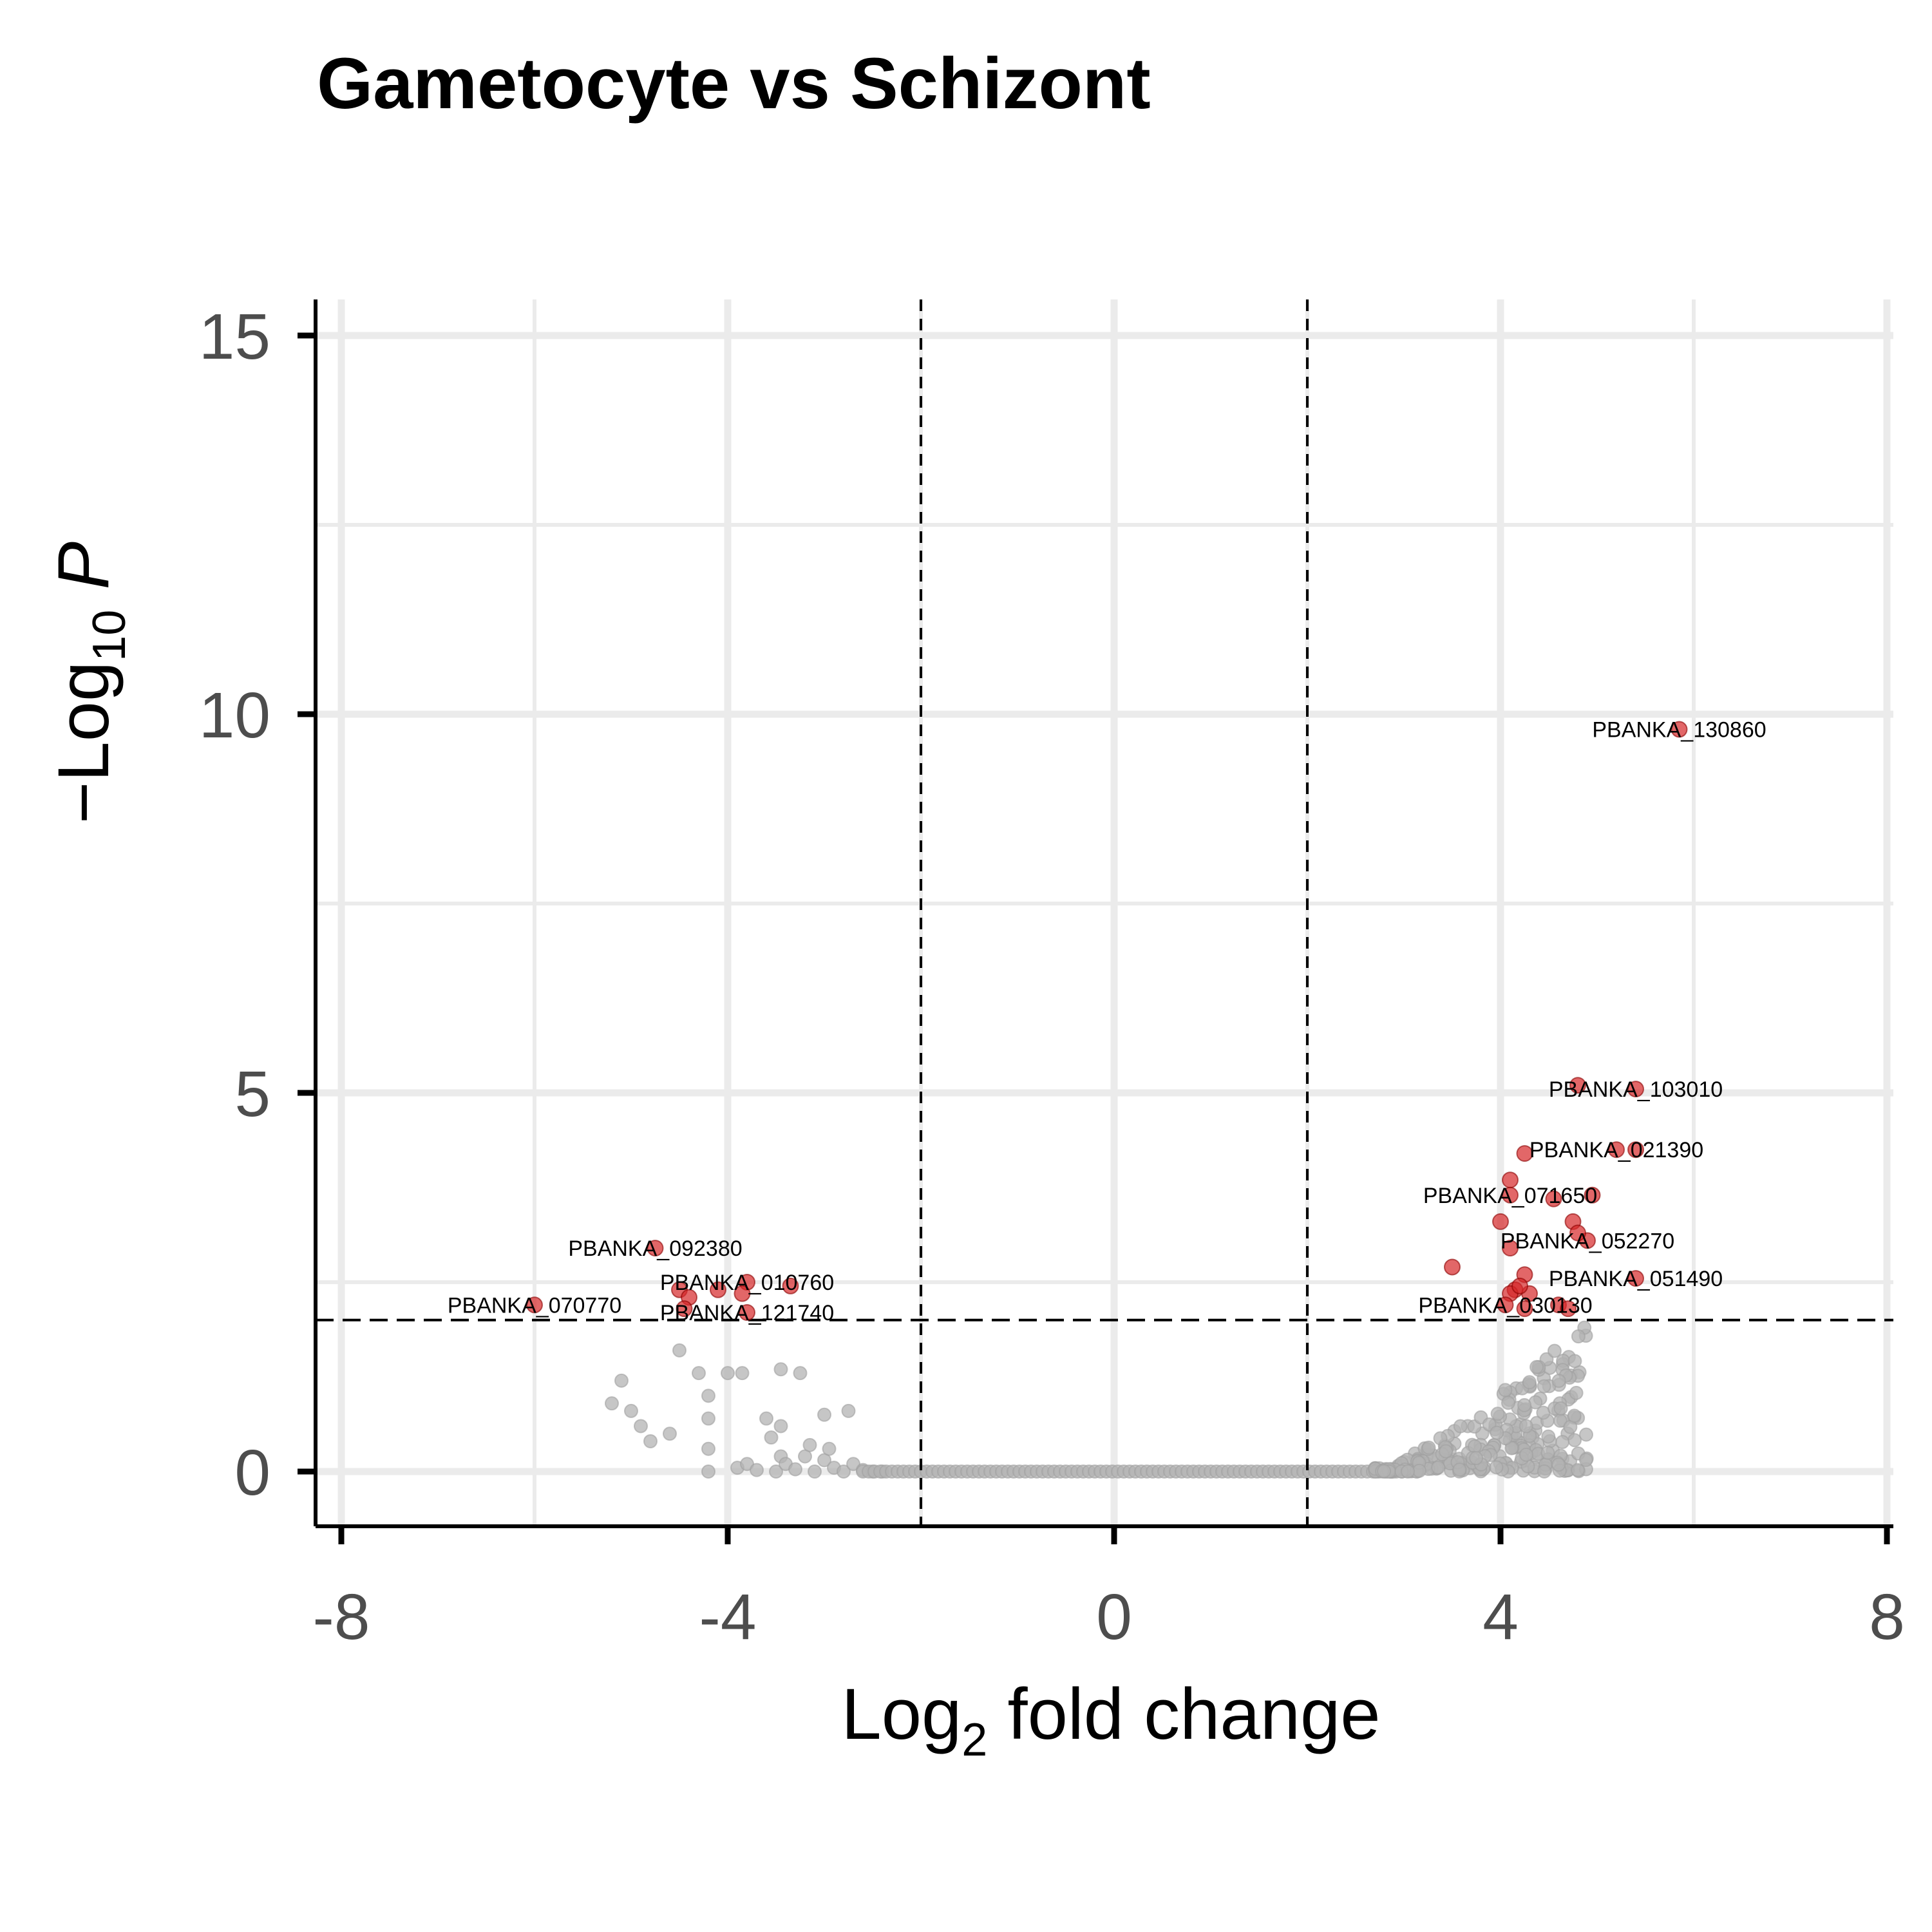 The width and height of the screenshot is (1932, 1932). Describe the element at coordinates (252, 1094) in the screenshot. I see `y-tick-label: 5` at that location.